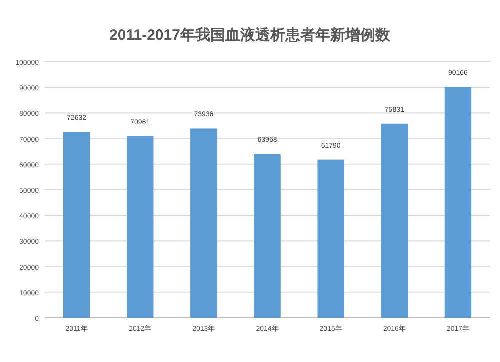  What do you see at coordinates (251, 35) in the screenshot?
I see `chart-title: 2011-2017年我国血液透析患者年新增例数` at bounding box center [251, 35].